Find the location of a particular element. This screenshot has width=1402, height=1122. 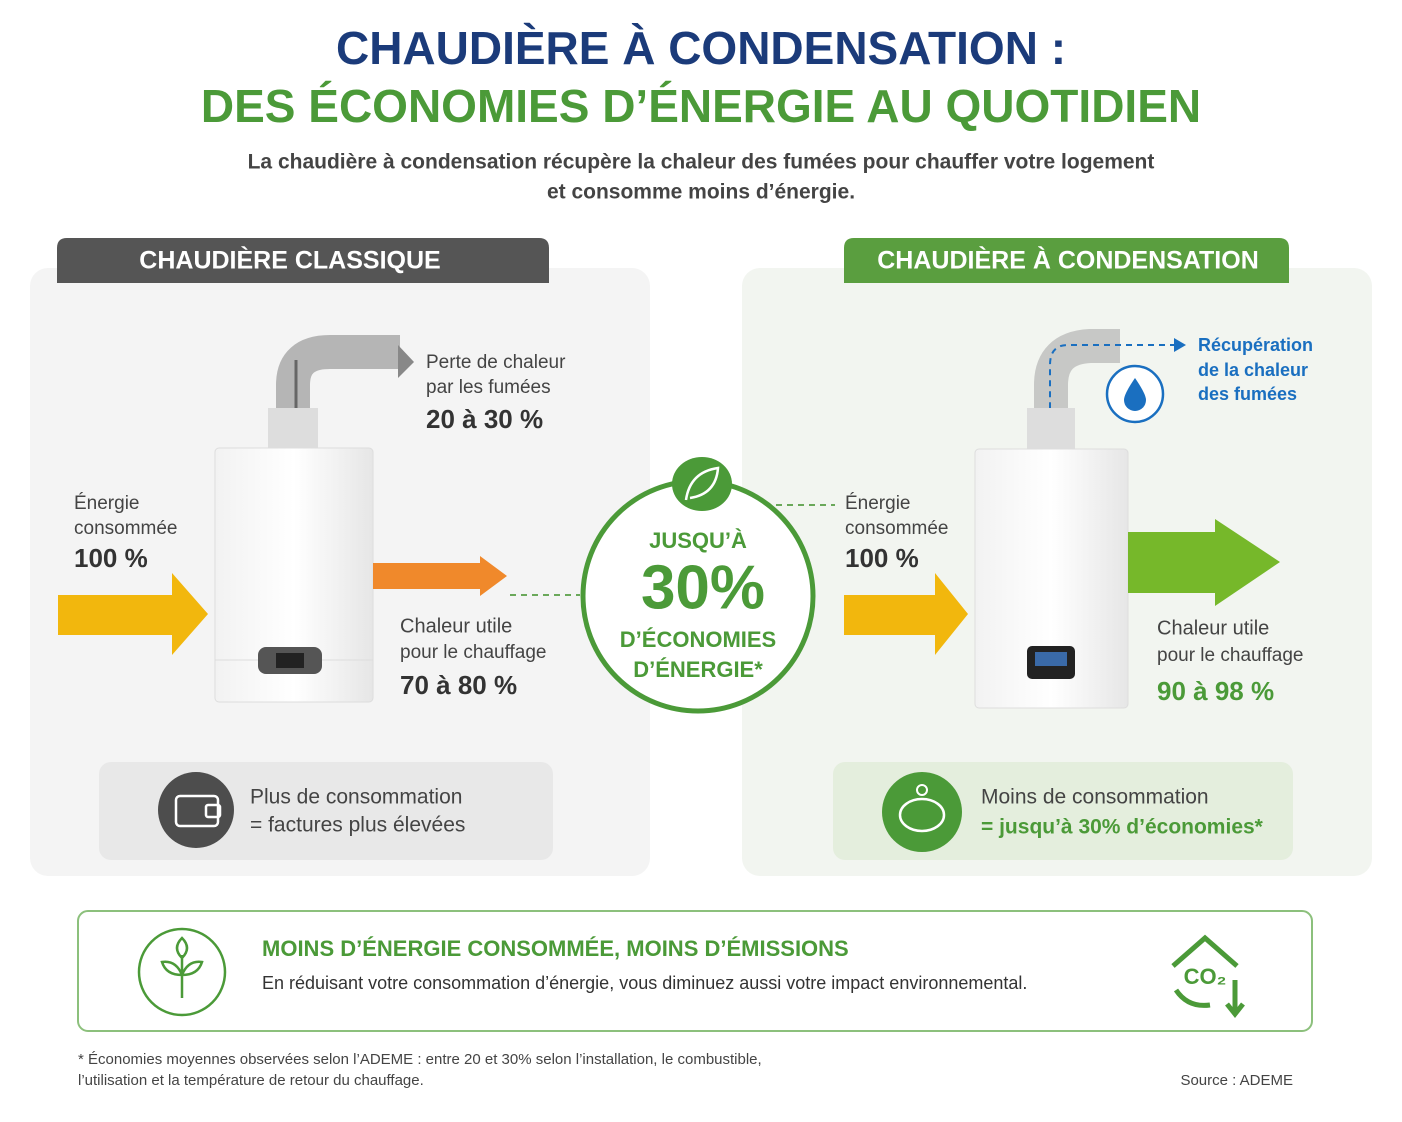

leaf-icon is located at coordinates (702, 483).